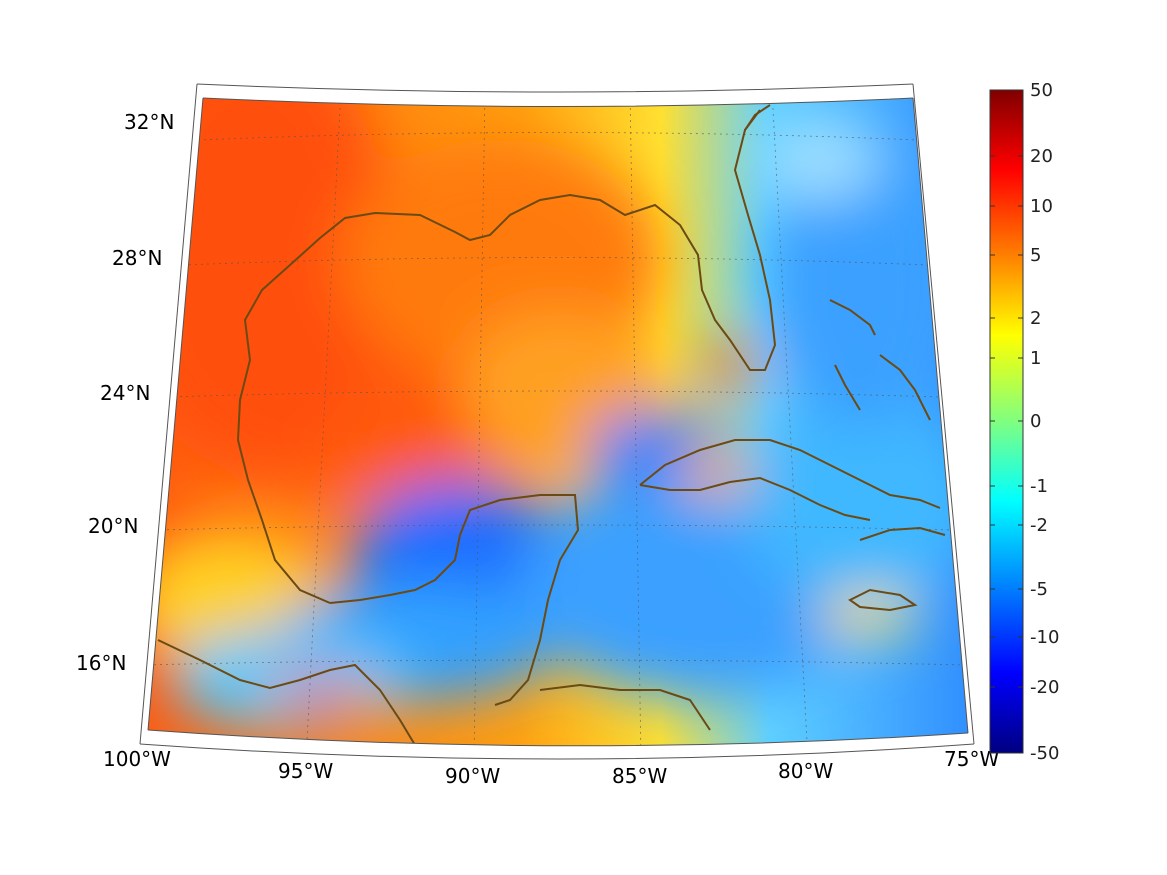 The width and height of the screenshot is (1167, 875). What do you see at coordinates (1035, 421) in the screenshot?
I see `colorbar-label: 0` at bounding box center [1035, 421].